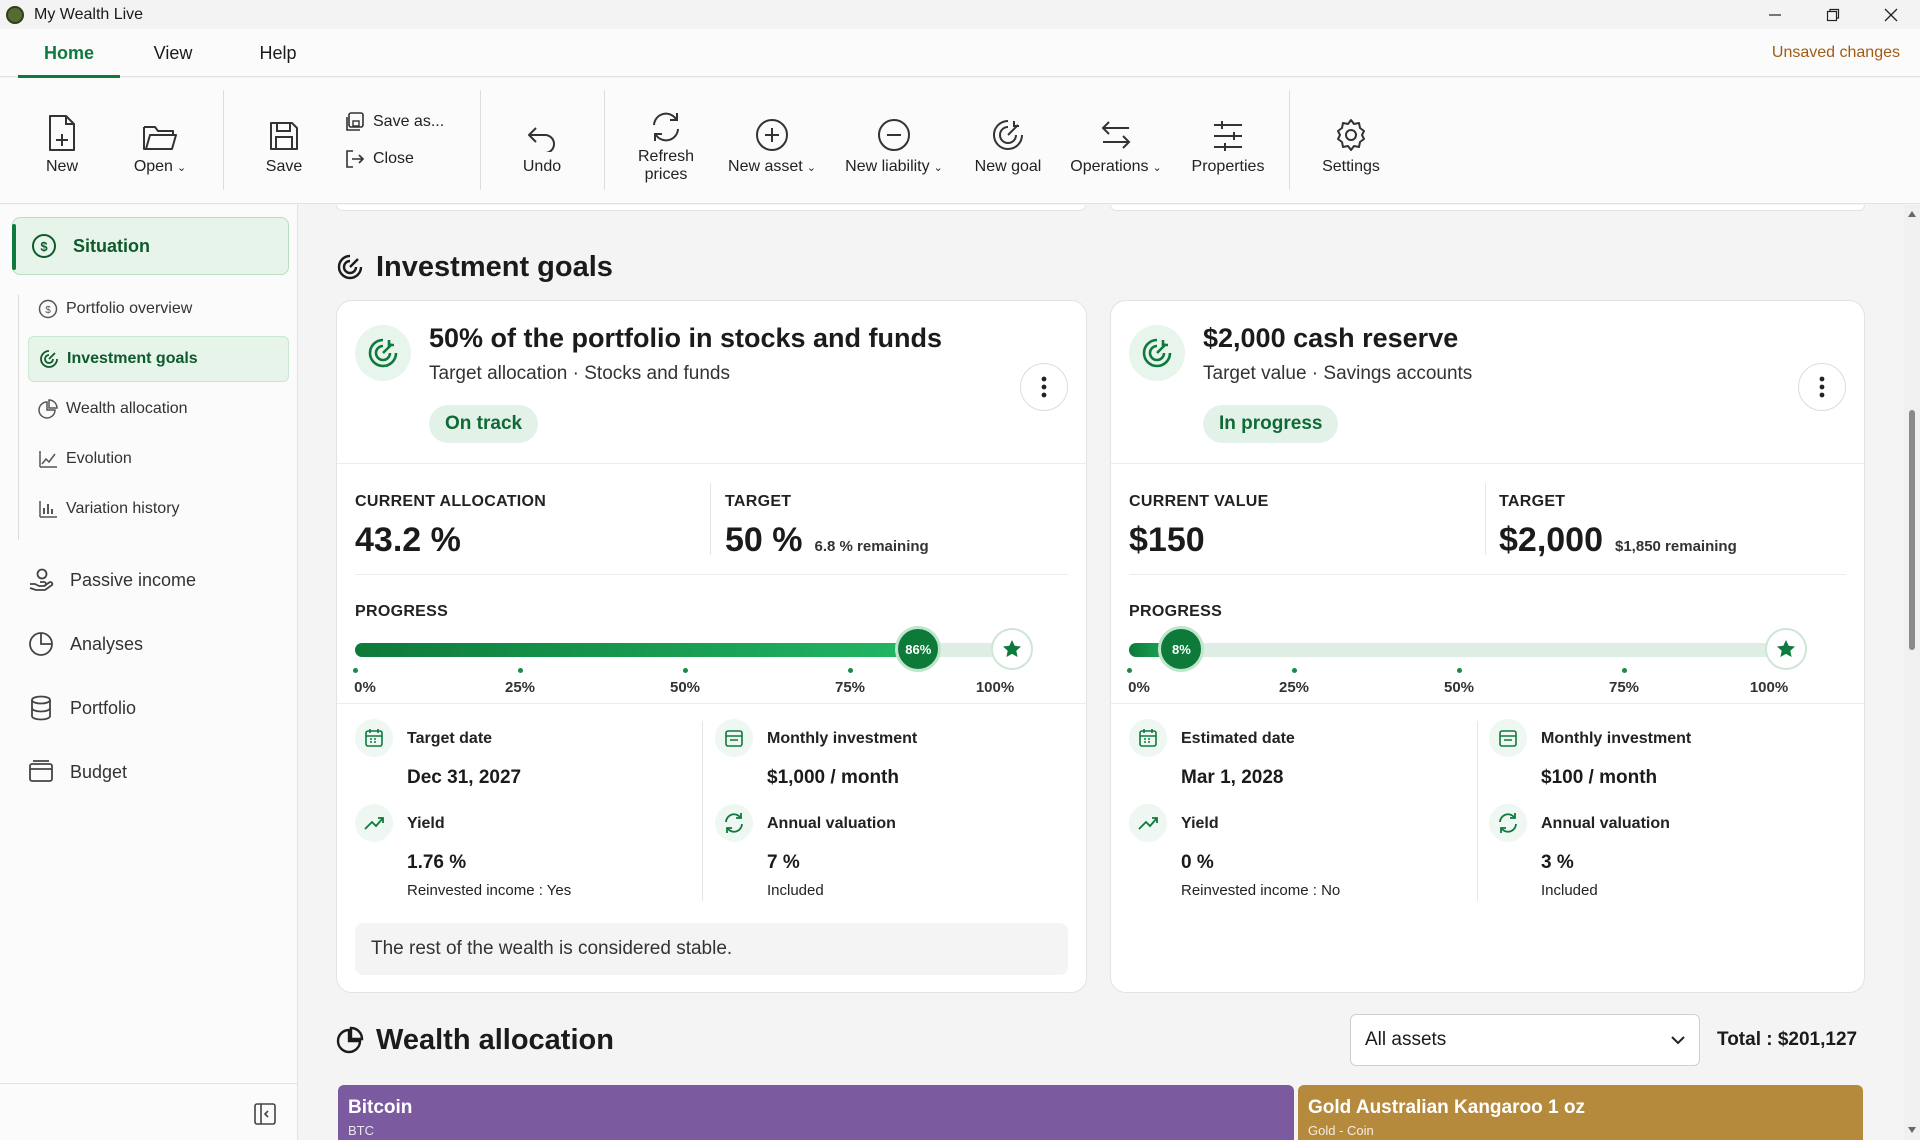  Describe the element at coordinates (1197, 862) in the screenshot. I see `yield-value: 0 %` at that location.